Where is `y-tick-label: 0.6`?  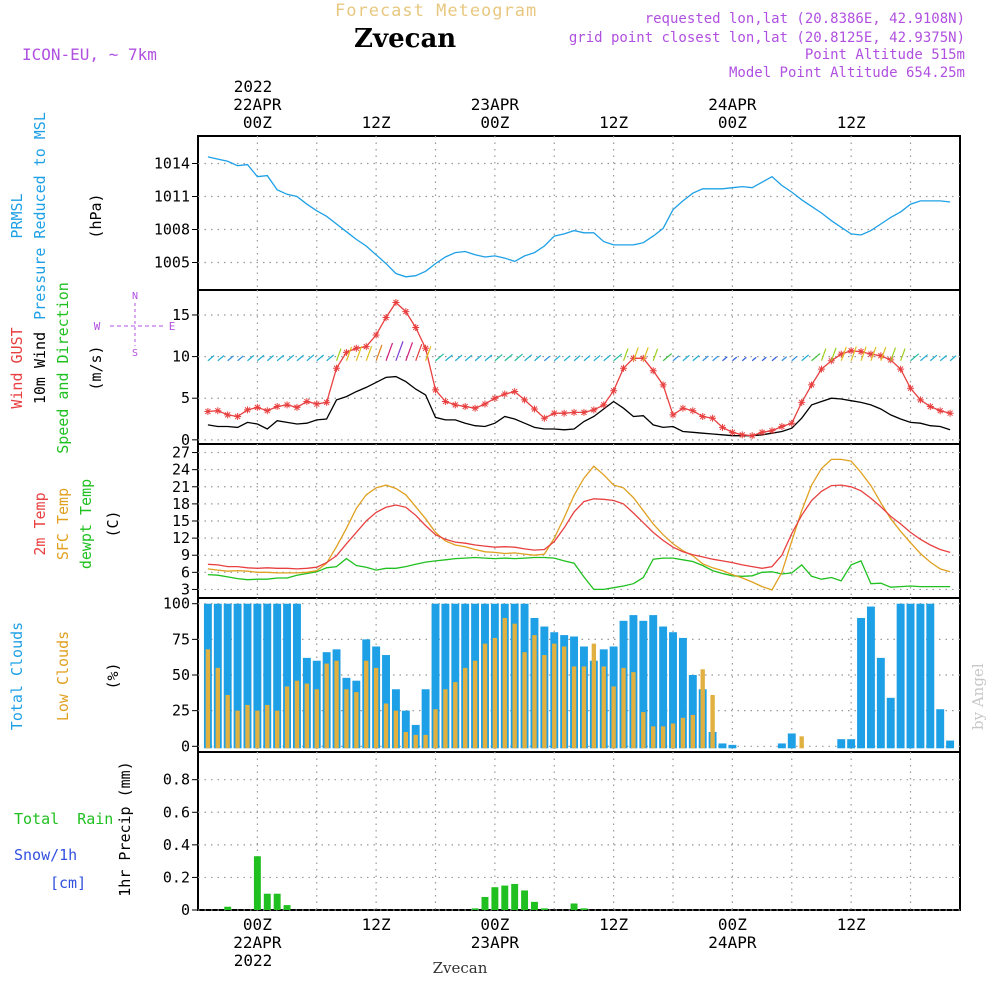 y-tick-label: 0.6 is located at coordinates (176, 812).